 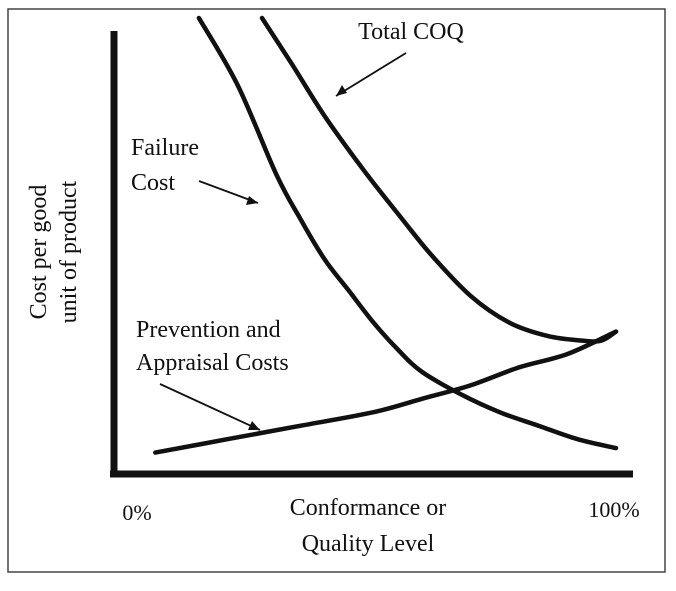 I want to click on annotation-total-coq: Total COQ, so click(x=399, y=58).